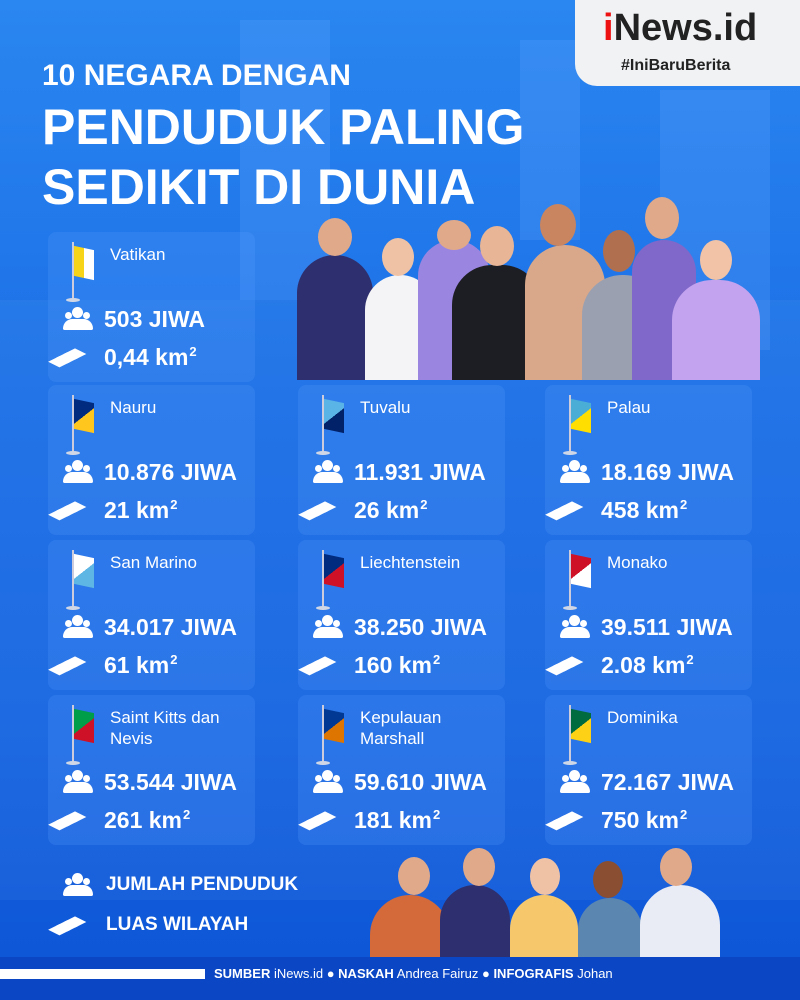 This screenshot has height=1000, width=800. I want to click on inews-logo: iNews.id #IniBaruBerita, so click(687, 43).